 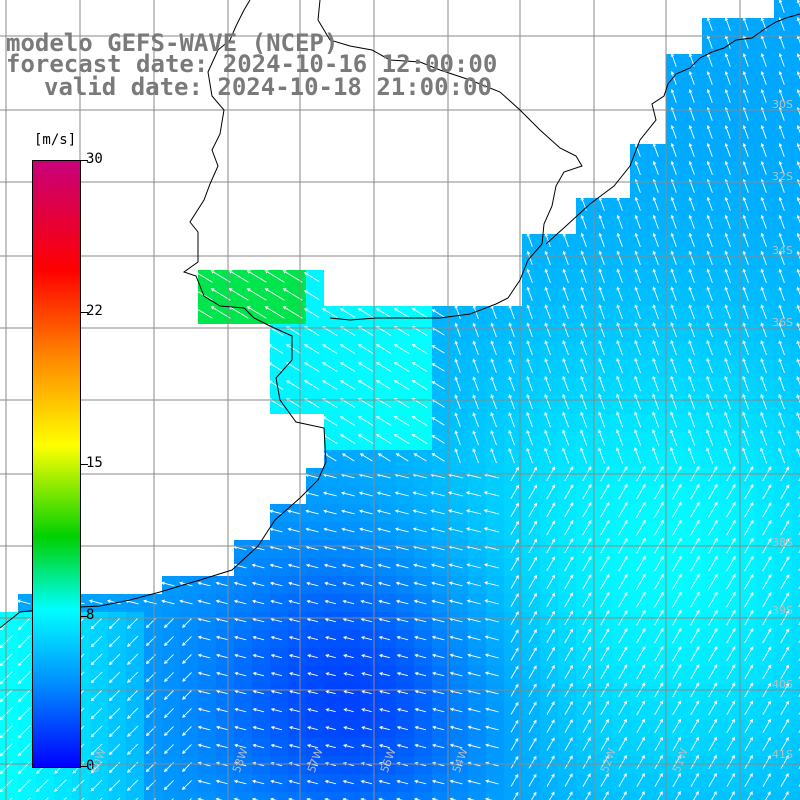 I want to click on lat-label: 32S, so click(x=782, y=176).